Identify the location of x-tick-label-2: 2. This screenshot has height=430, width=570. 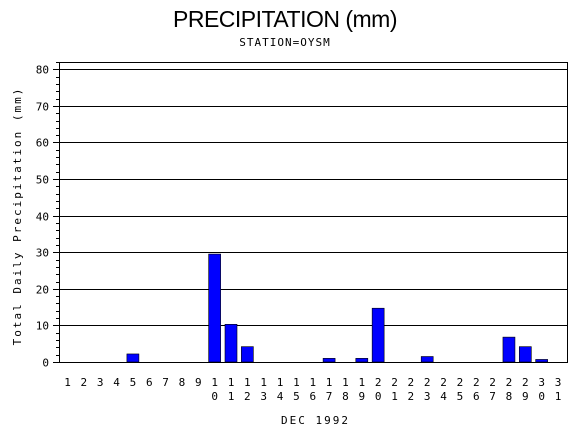
(84, 382).